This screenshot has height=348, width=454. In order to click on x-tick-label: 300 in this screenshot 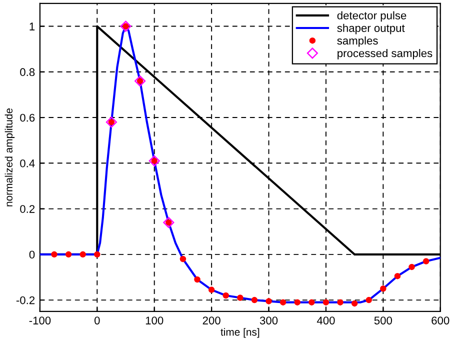, I will do `click(269, 320)`.